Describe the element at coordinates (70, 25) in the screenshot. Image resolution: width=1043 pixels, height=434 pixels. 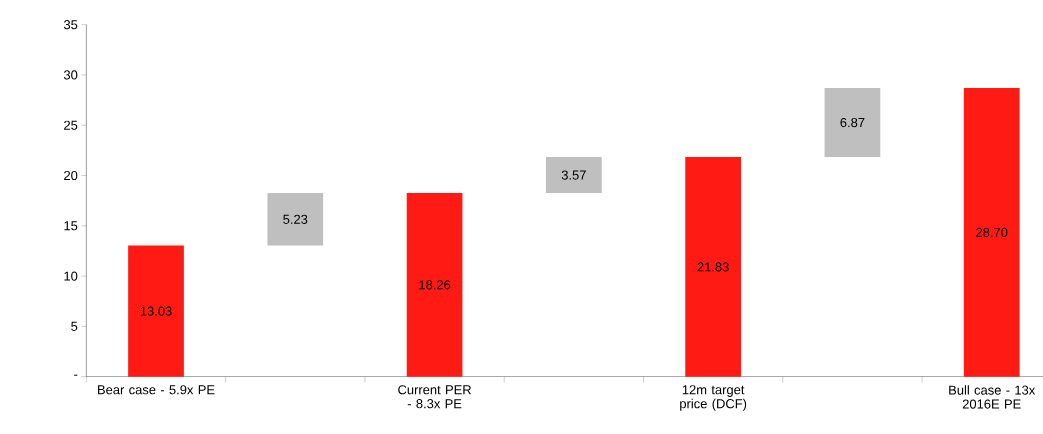
I see `y-tick-label: 35` at that location.